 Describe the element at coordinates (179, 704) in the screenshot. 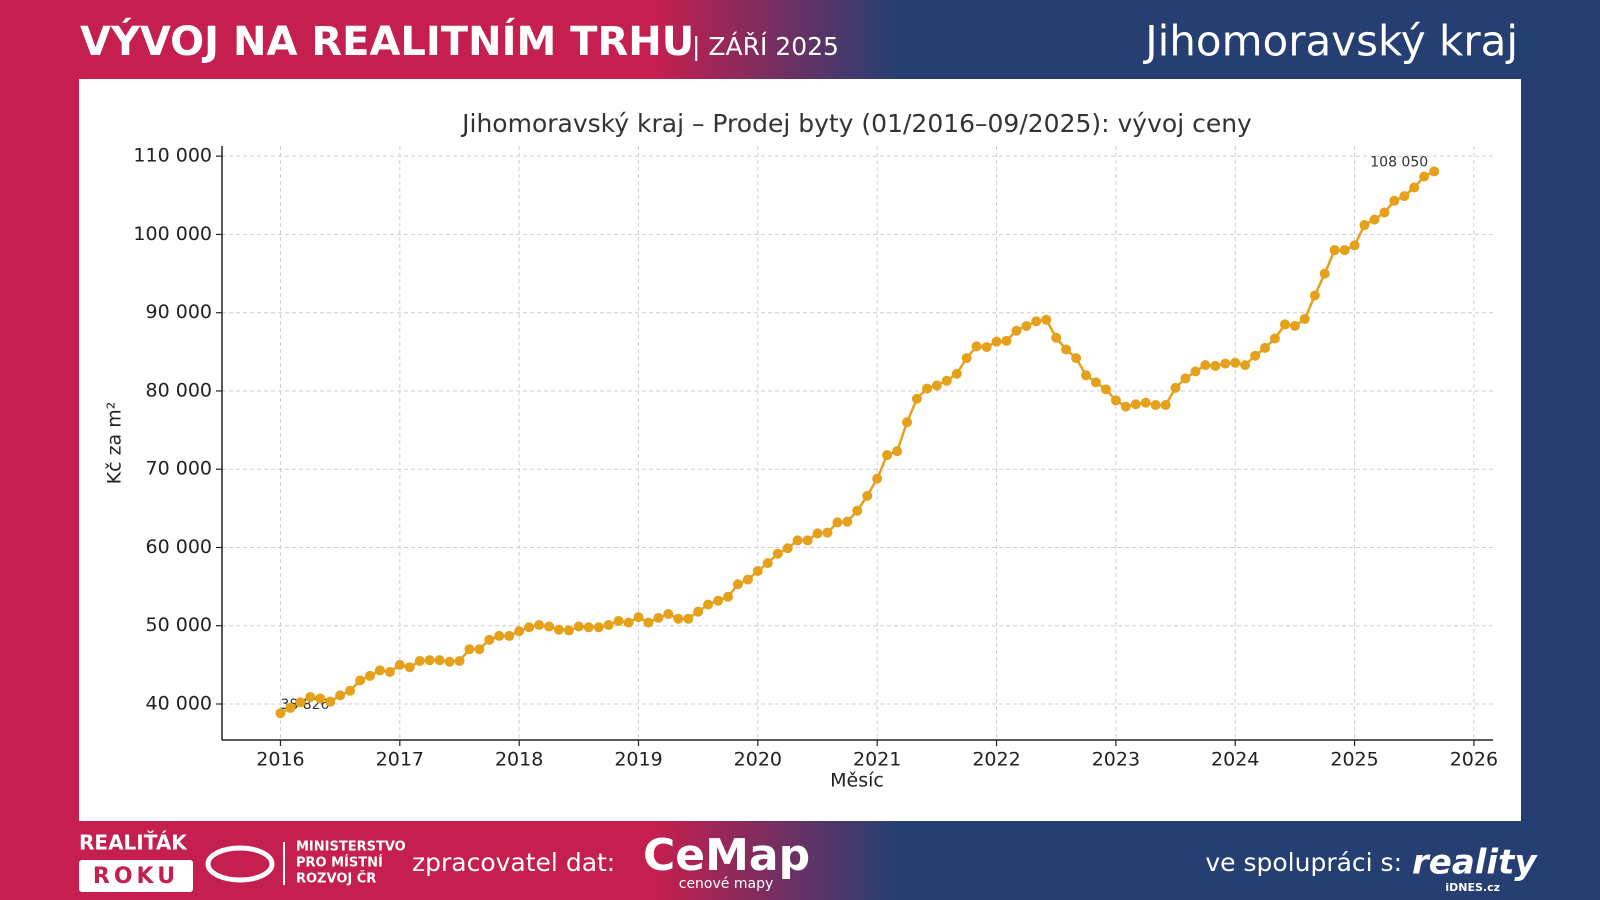

I see `y-tick-label: 40 000` at that location.